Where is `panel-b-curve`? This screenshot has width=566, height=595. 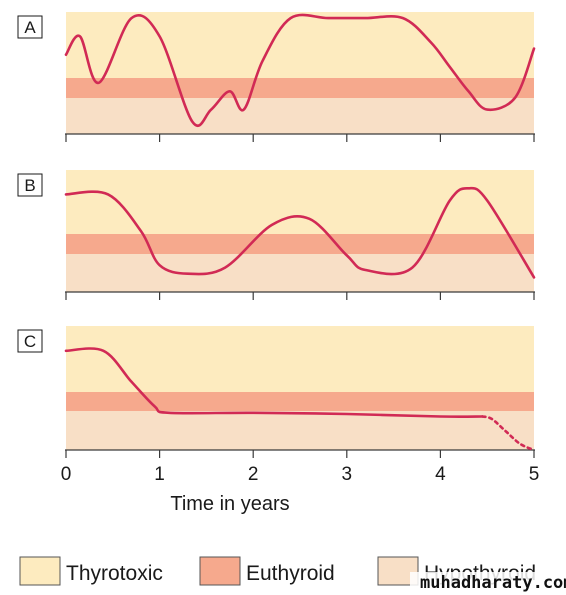 panel-b-curve is located at coordinates (300, 232).